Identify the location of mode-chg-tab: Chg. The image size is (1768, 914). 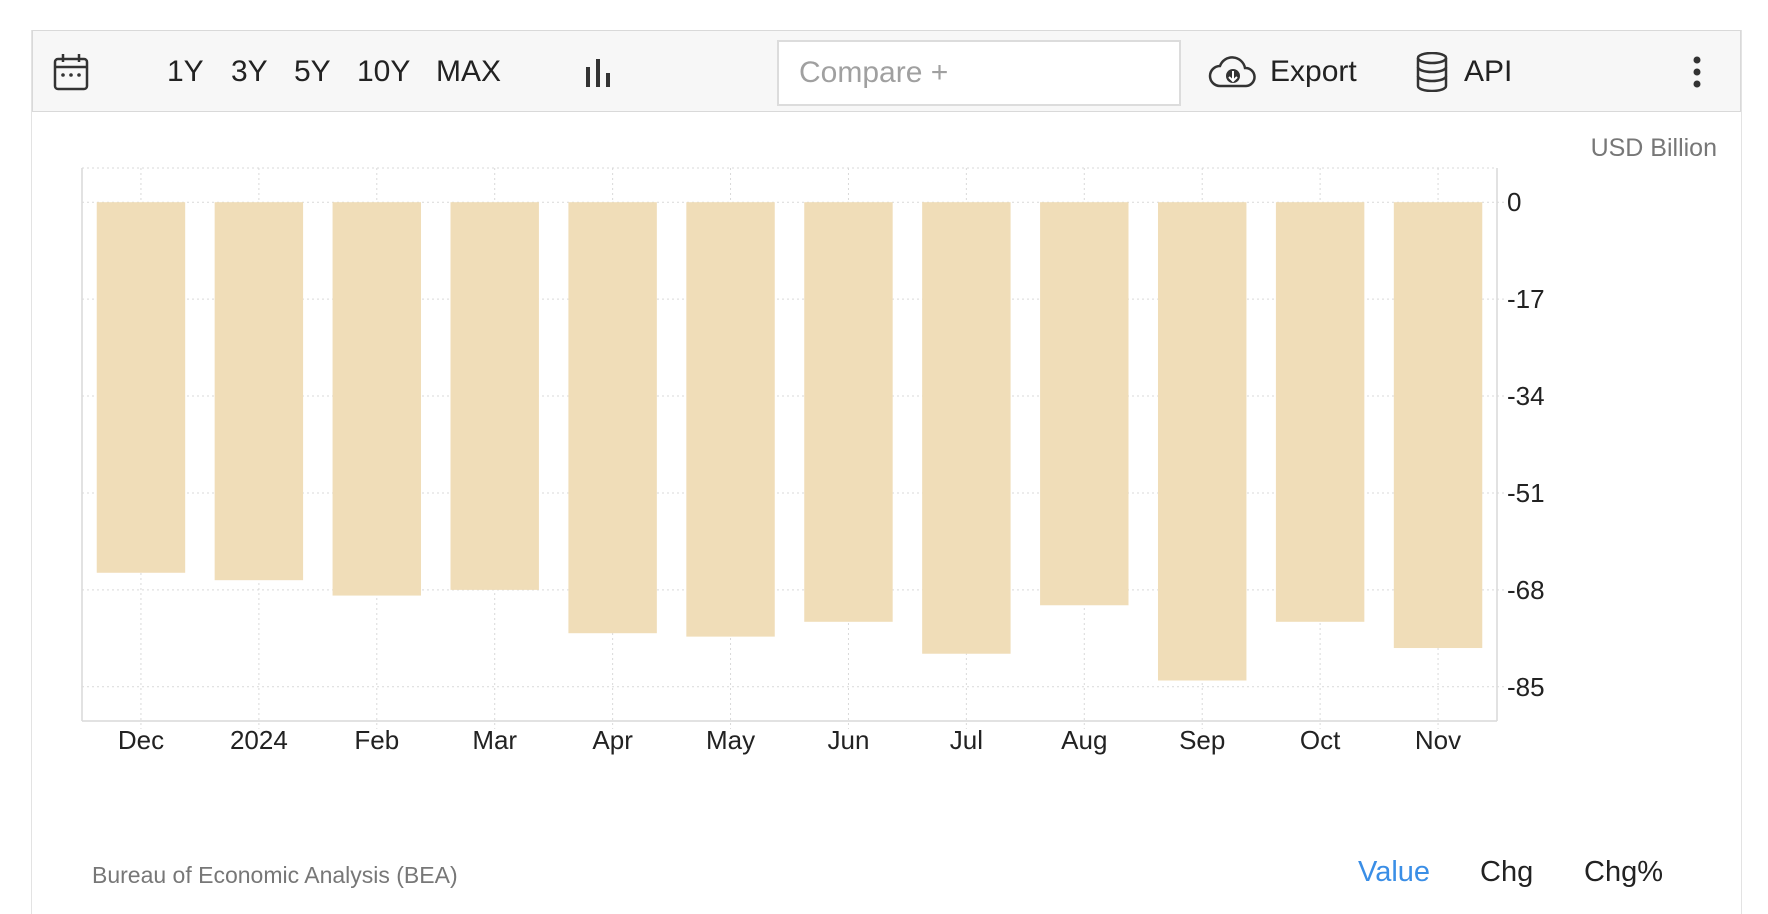
(1507, 872).